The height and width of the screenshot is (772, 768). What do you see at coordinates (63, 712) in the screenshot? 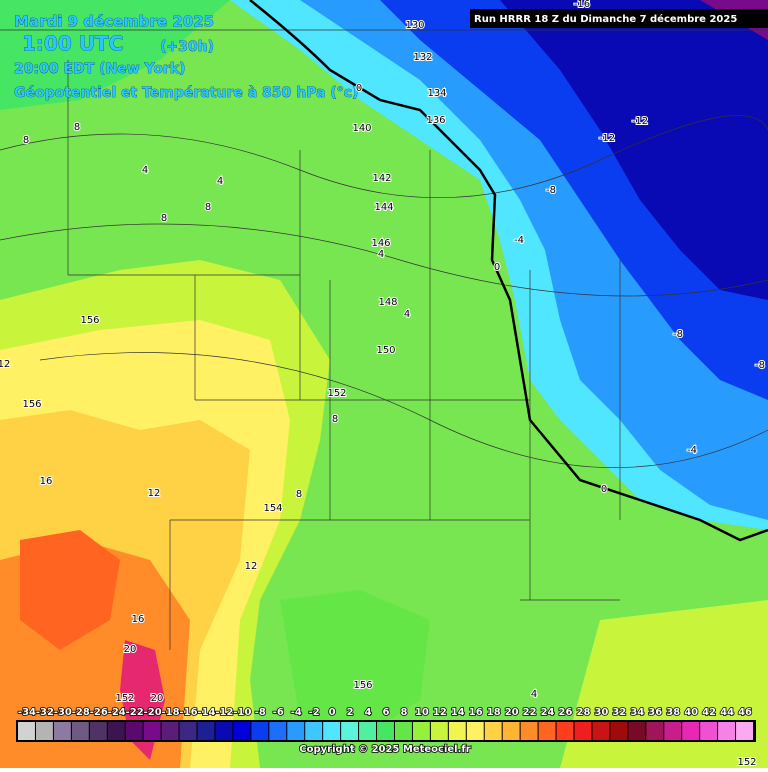
I see `legend-label: -30` at bounding box center [63, 712].